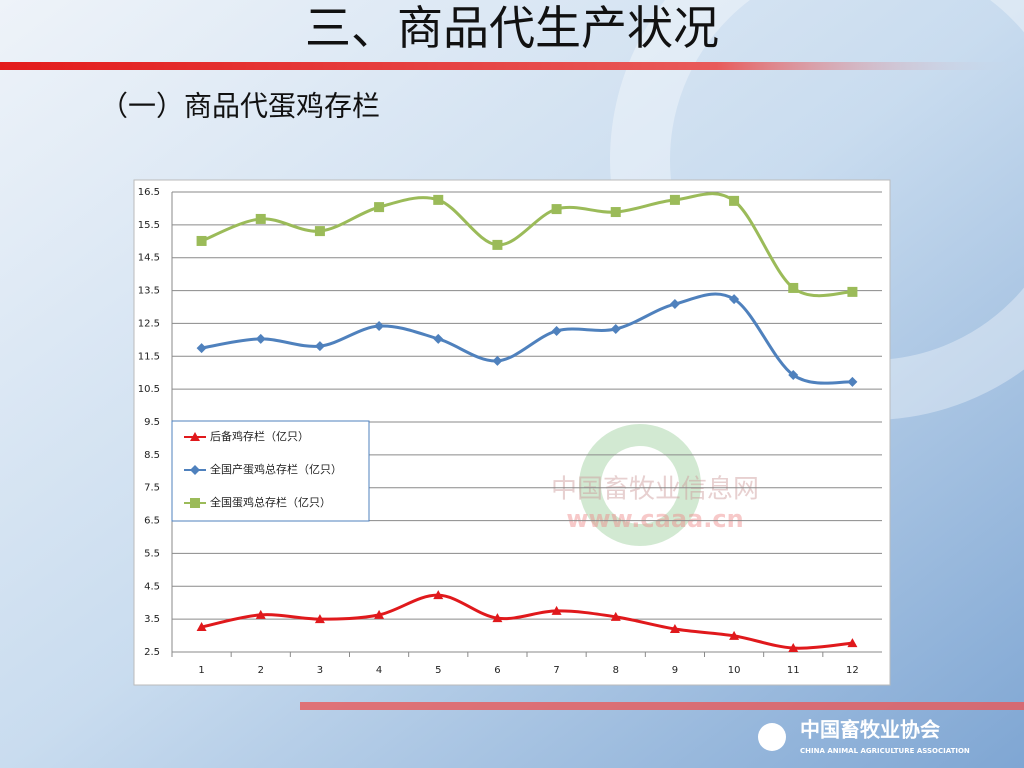 The image size is (1024, 768). I want to click on x-tick-label: 11, so click(793, 670).